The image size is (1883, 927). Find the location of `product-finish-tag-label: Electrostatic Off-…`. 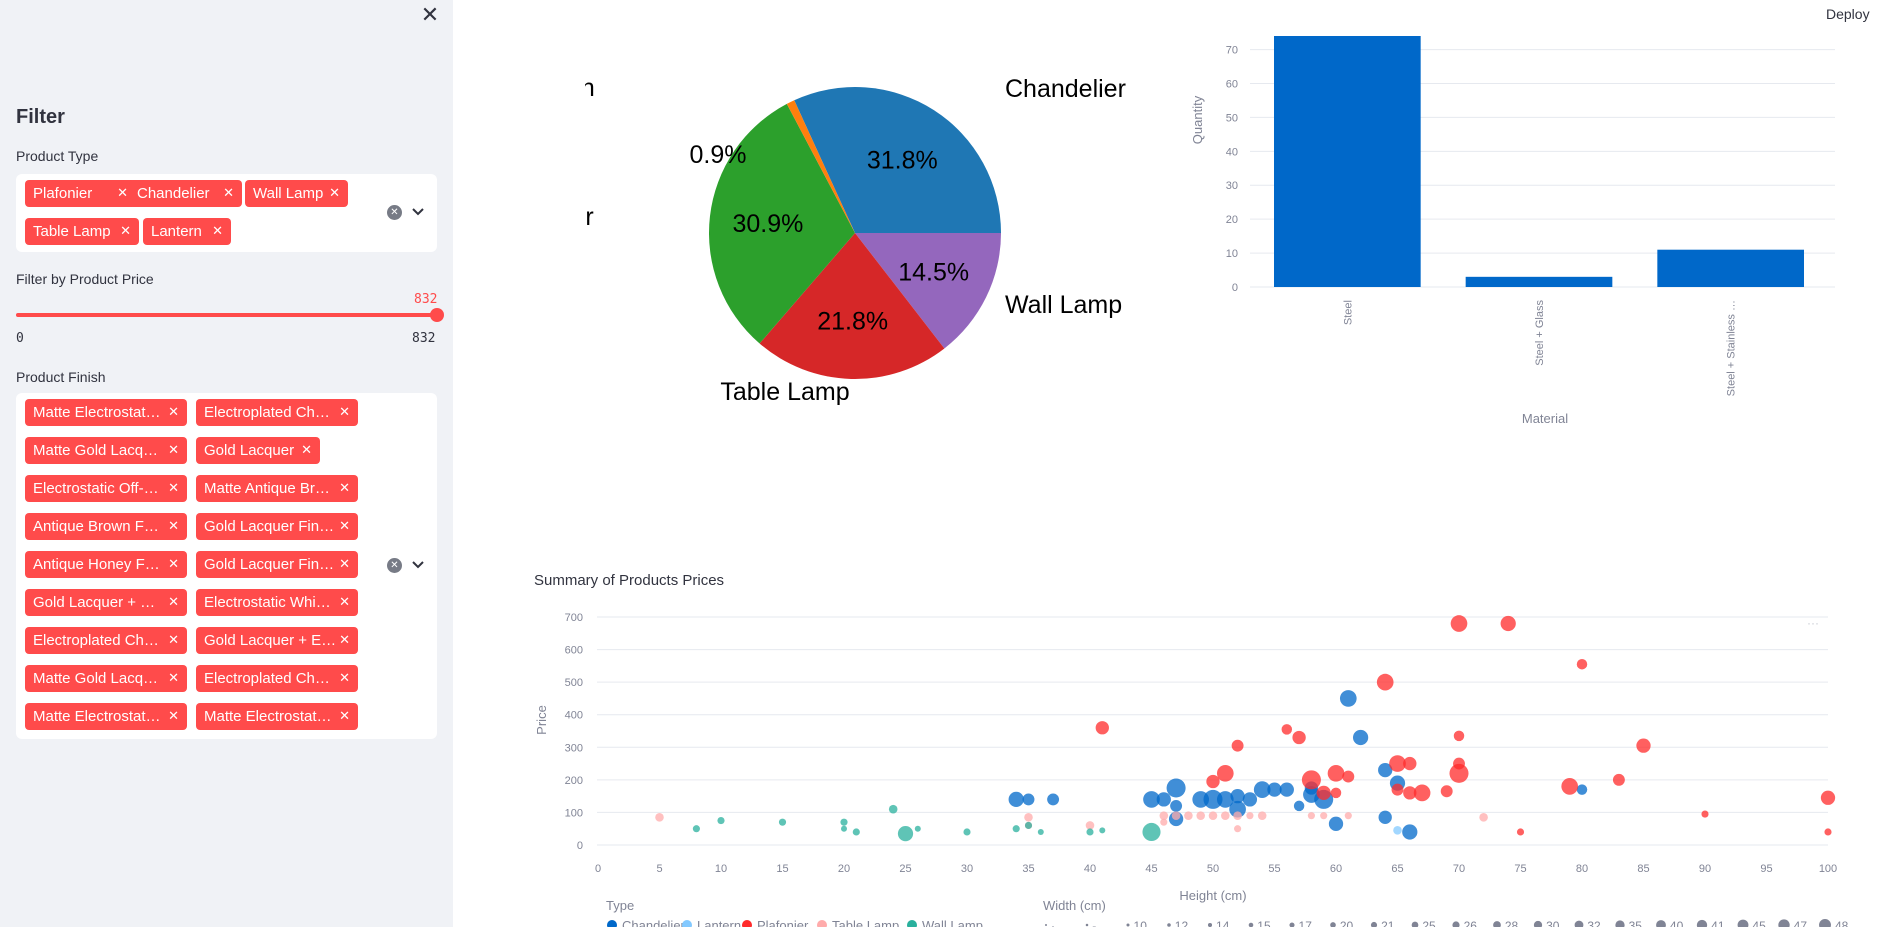

product-finish-tag-label: Electrostatic Off-… is located at coordinates (96, 488).